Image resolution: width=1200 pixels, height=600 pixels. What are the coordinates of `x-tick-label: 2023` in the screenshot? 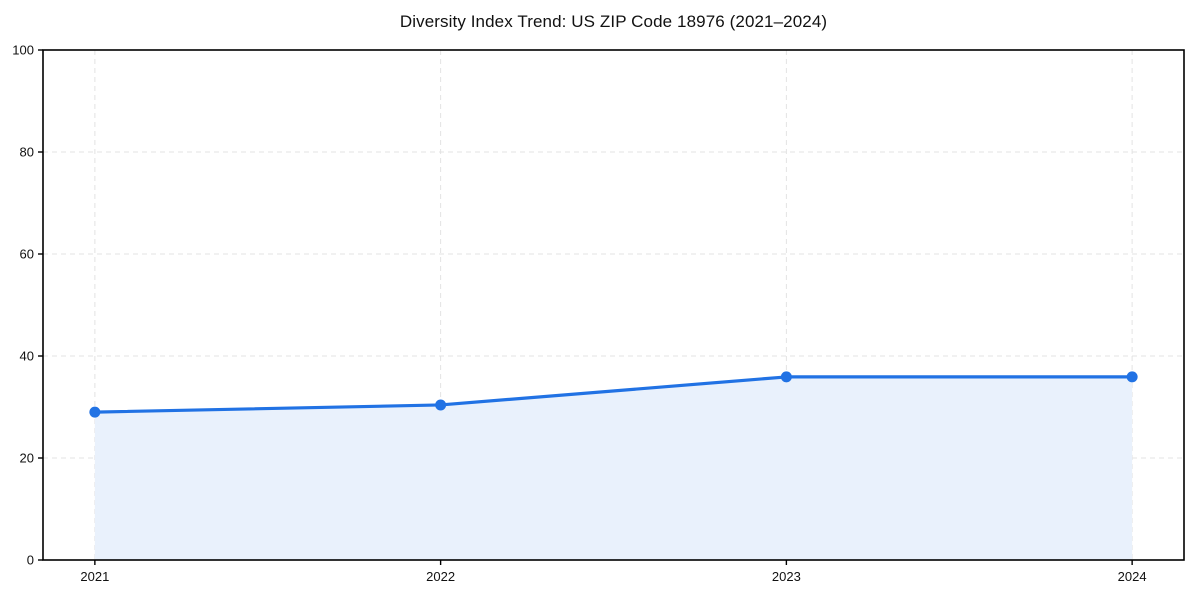 It's located at (786, 576).